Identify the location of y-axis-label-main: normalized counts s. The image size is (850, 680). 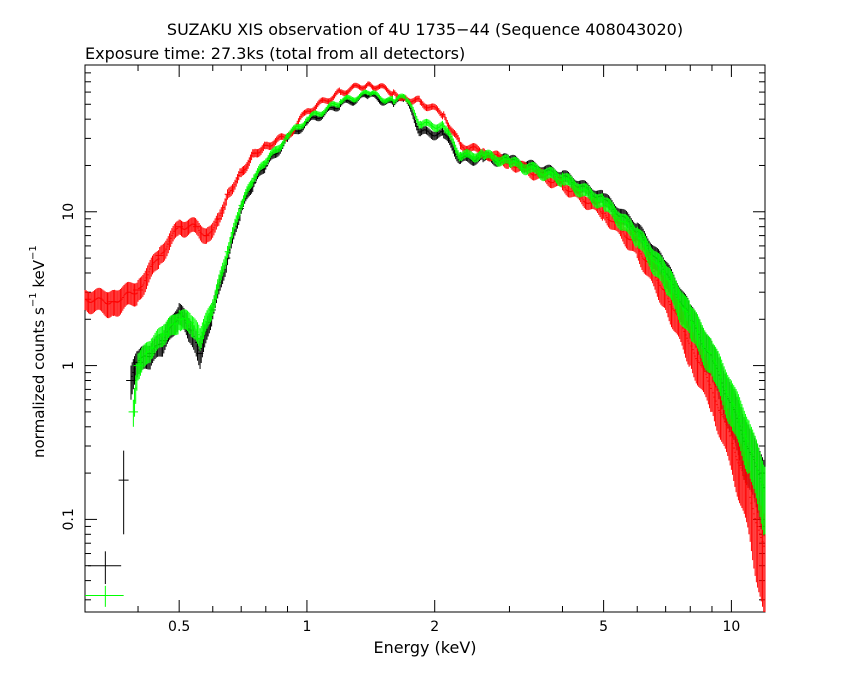
(39, 382).